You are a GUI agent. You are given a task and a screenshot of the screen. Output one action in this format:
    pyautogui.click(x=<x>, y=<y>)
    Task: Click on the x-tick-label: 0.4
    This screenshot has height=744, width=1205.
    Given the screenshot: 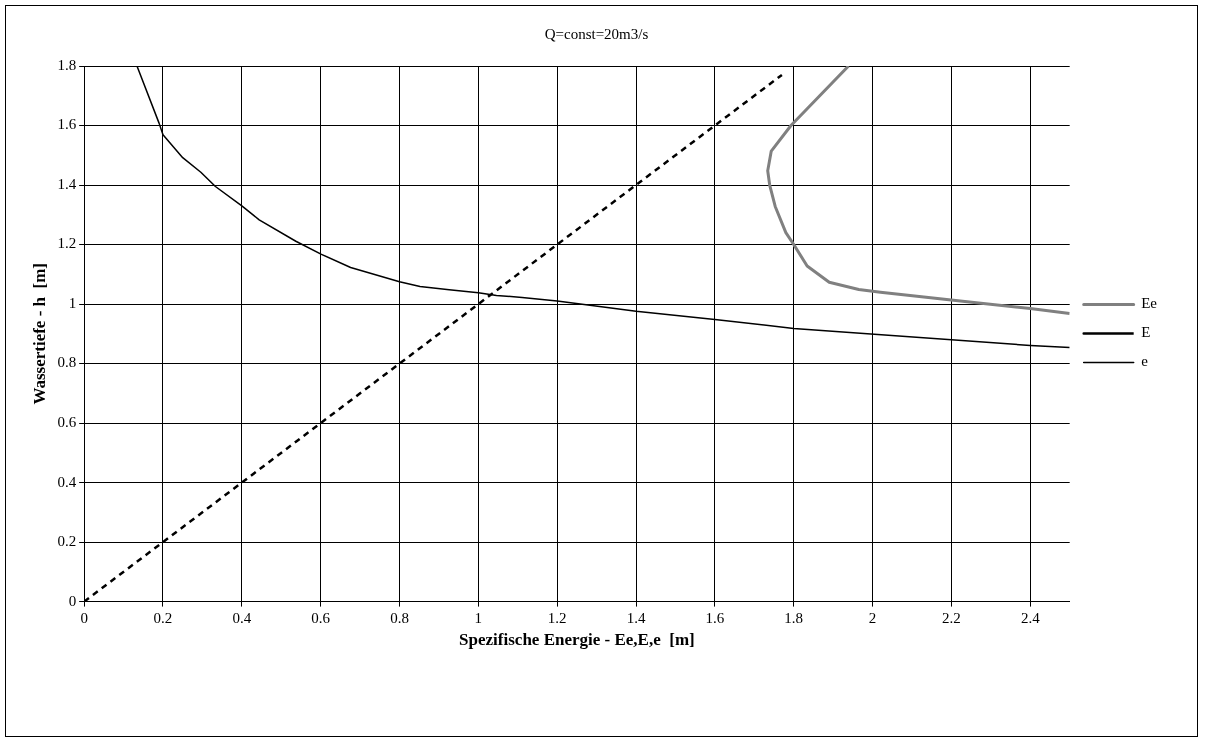 What is the action you would take?
    pyautogui.click(x=242, y=617)
    